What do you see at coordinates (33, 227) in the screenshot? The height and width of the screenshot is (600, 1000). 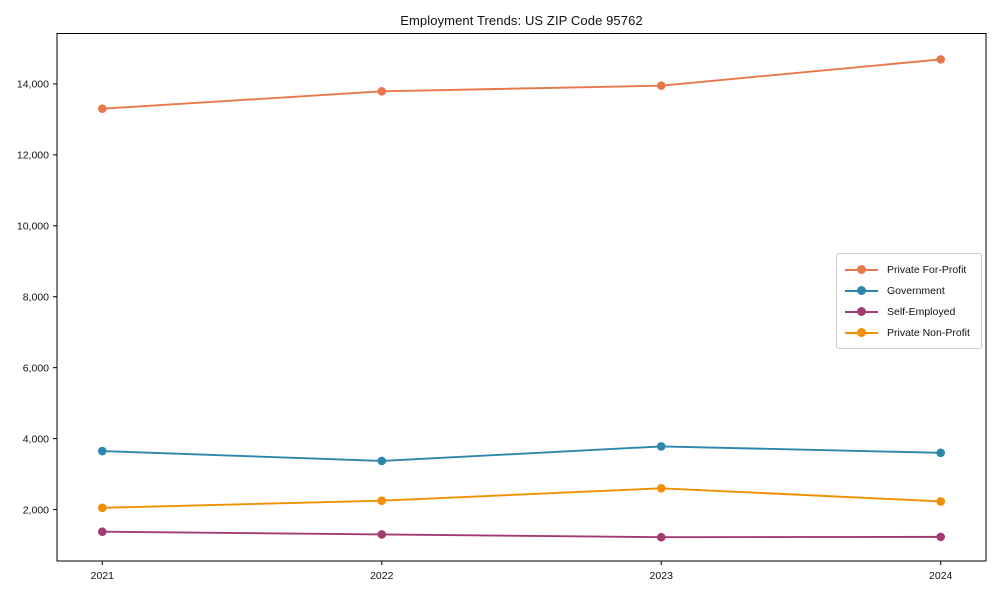 I see `y-tick-label: 10,000` at bounding box center [33, 227].